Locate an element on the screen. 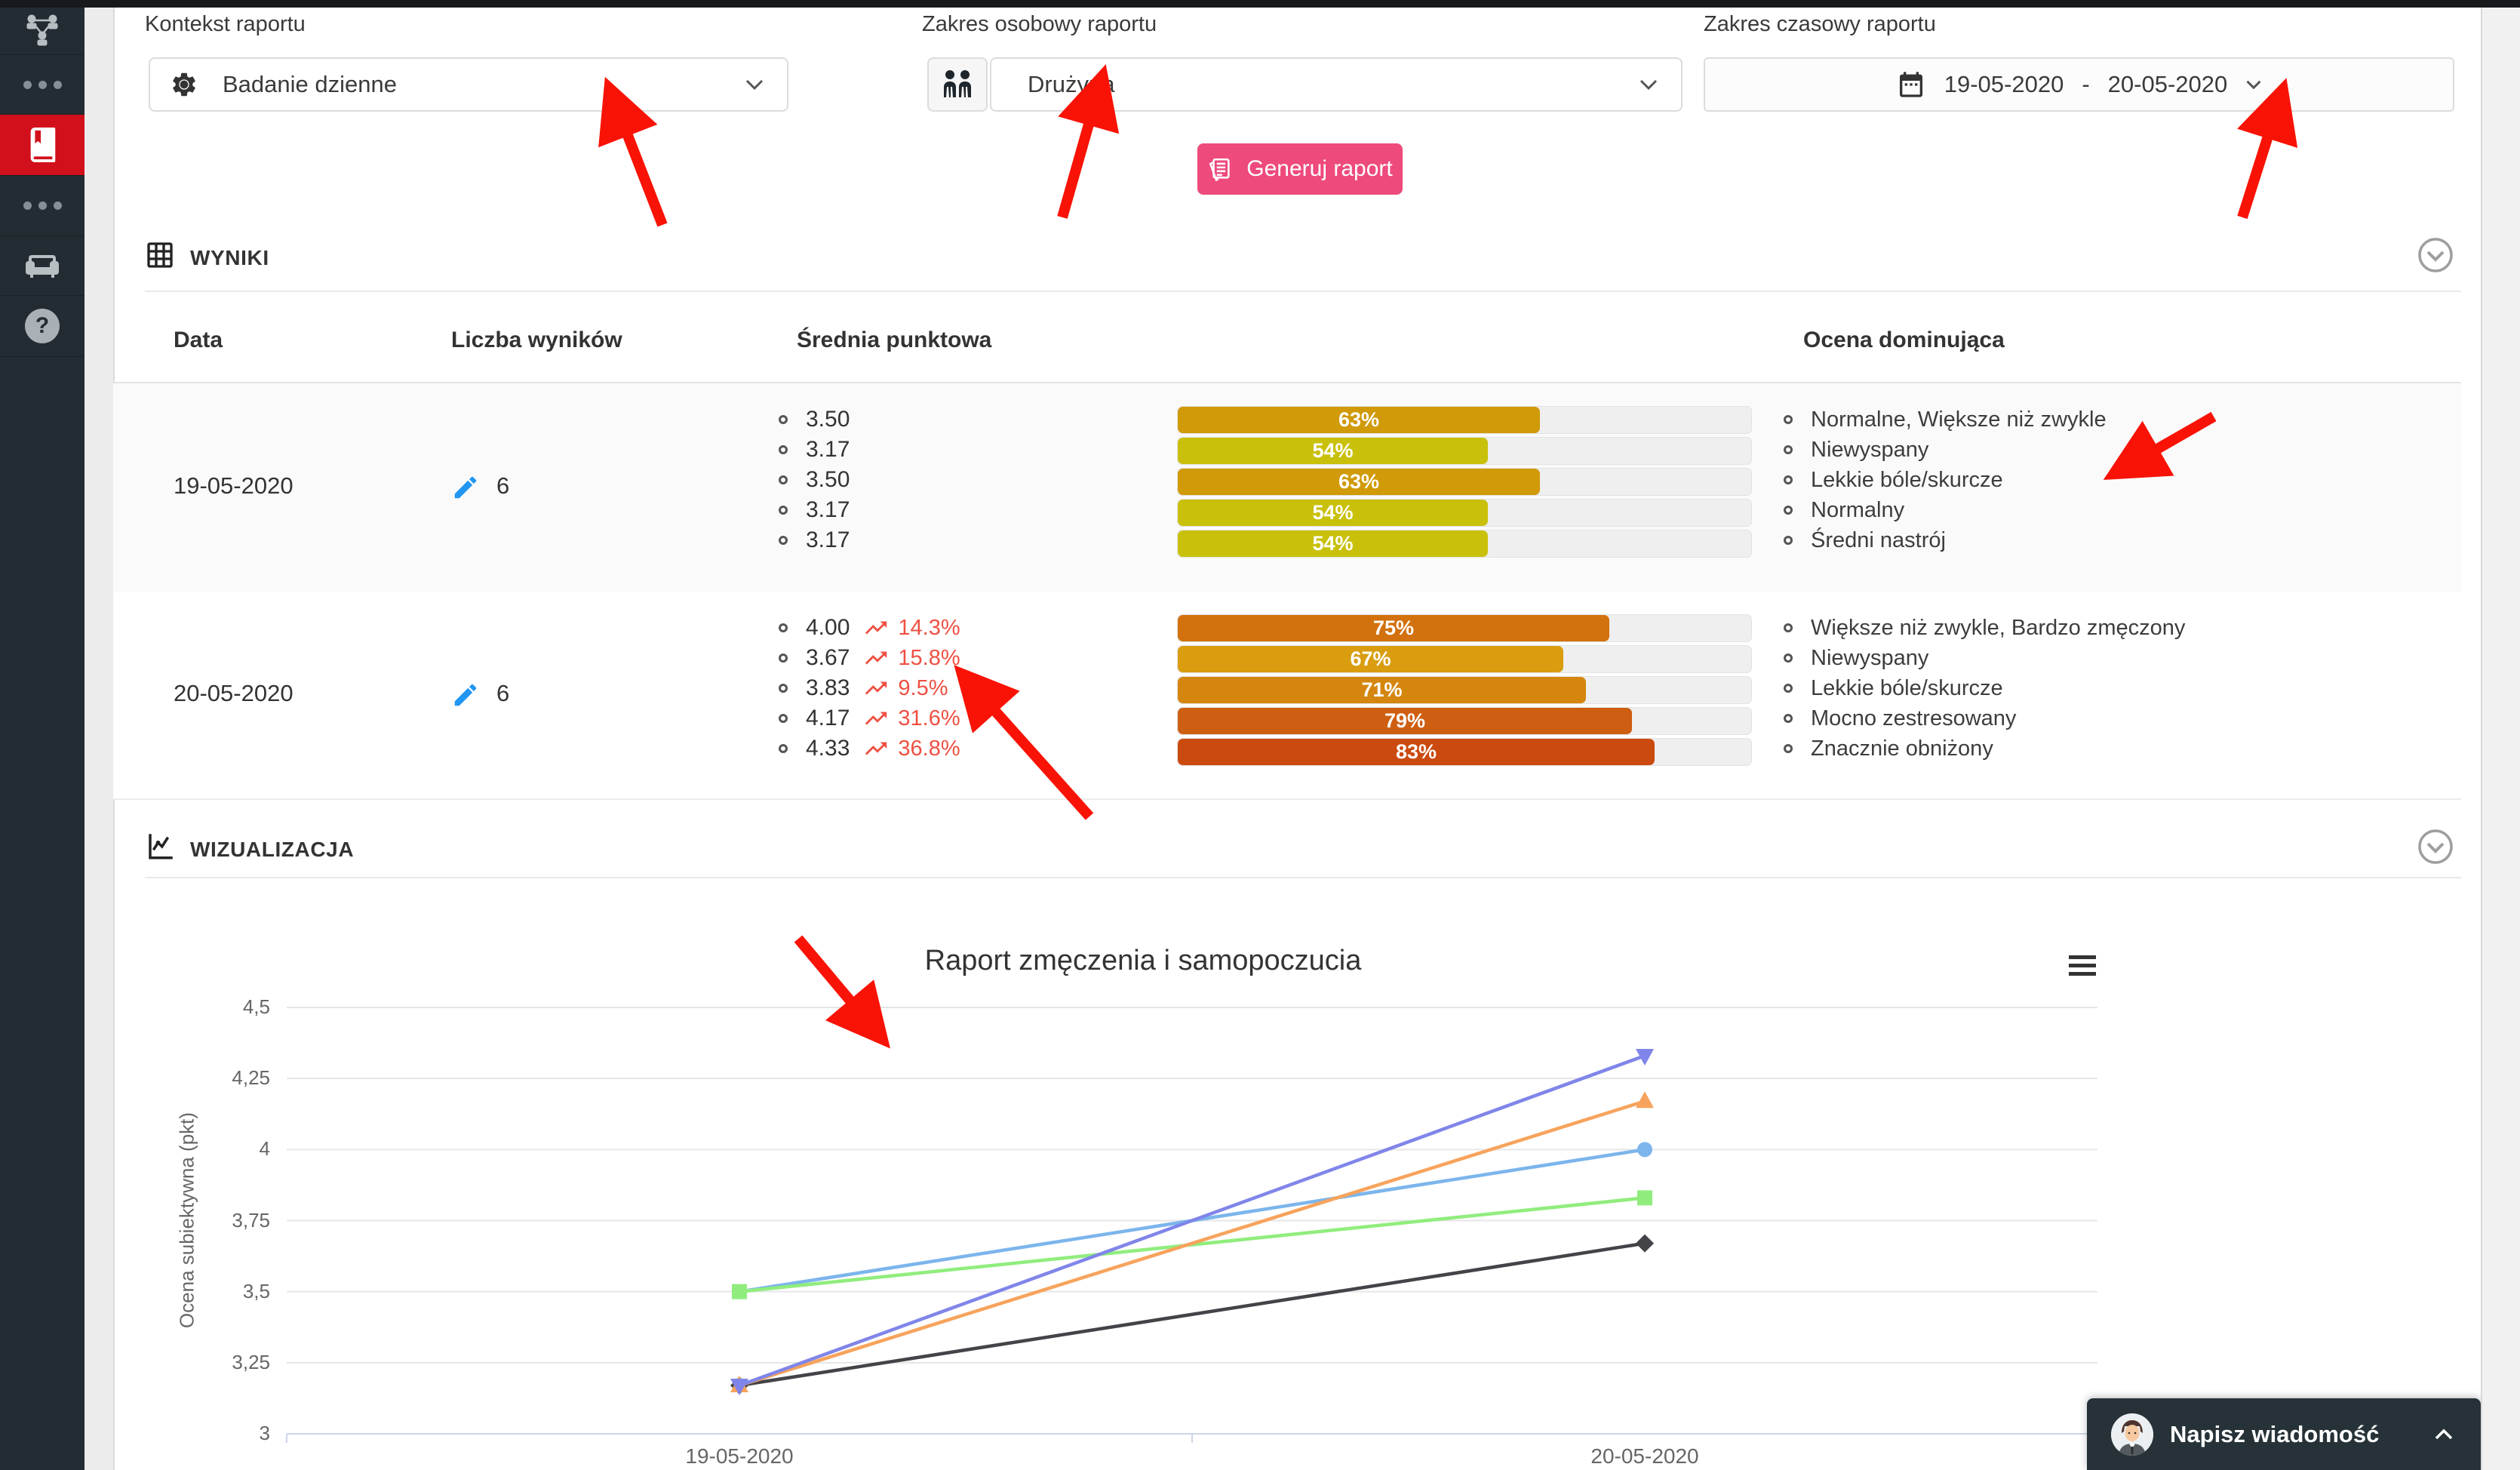 The image size is (2520, 1470). org-chart-icon is located at coordinates (42, 31).